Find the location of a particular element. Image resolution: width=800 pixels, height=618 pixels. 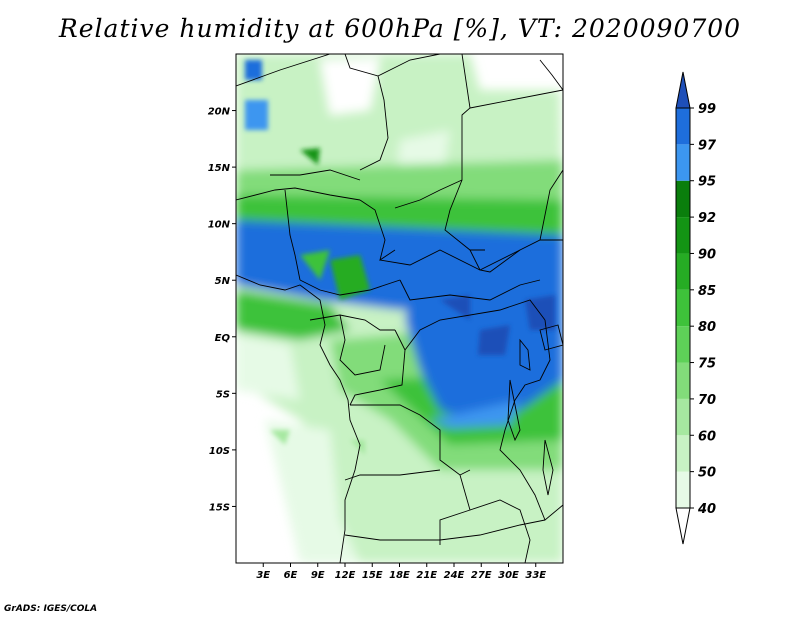

x-axis-ticks: 3E 6E 9E 12E 15E 18E 21E 24E 27E 30E 33E is located at coordinates (401, 572).